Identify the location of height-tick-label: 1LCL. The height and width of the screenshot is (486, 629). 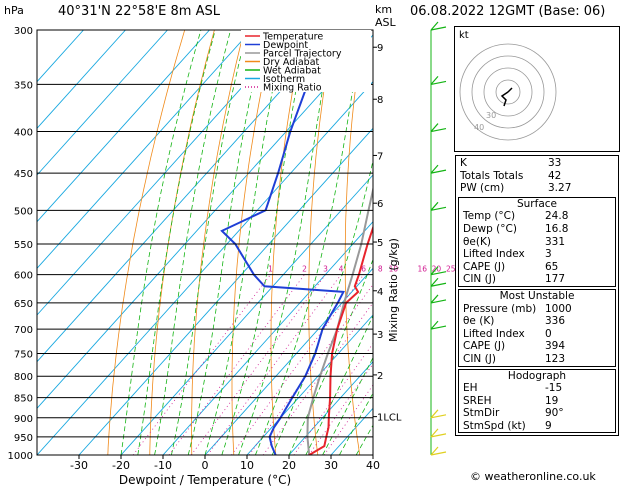
(389, 418).